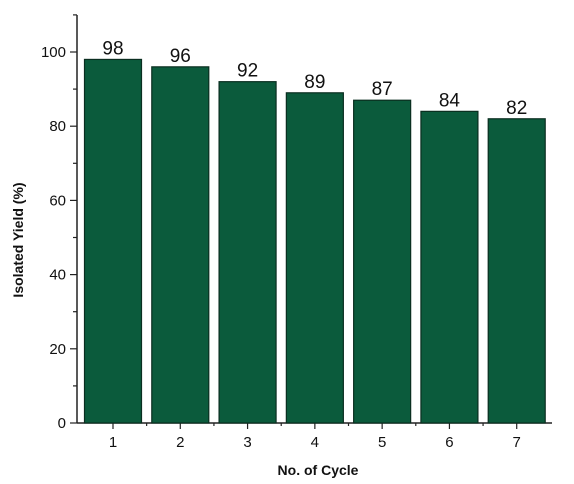  I want to click on x-tick-label: 3, so click(247, 442).